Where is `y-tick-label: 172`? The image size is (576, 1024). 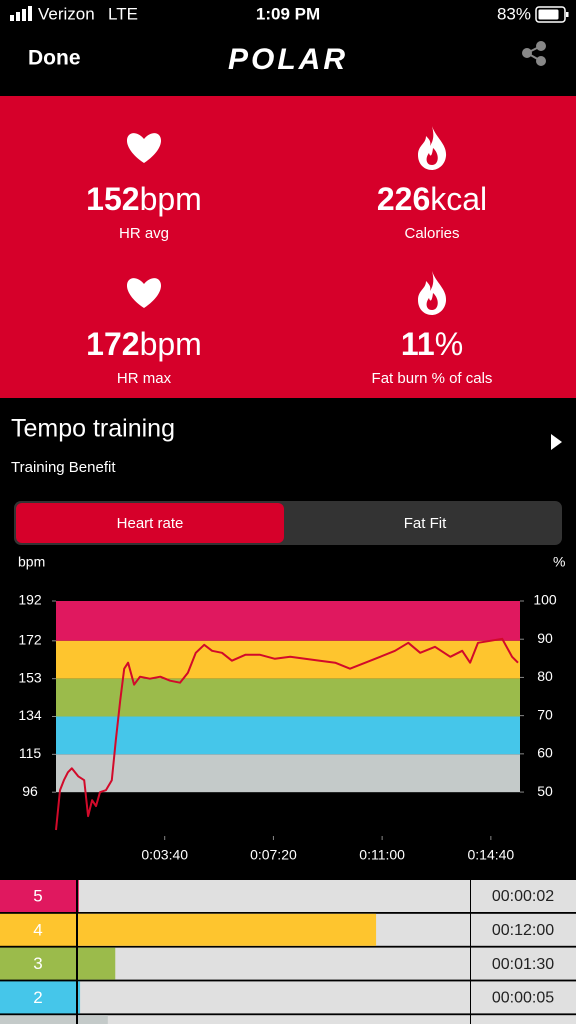
y-tick-label: 172 is located at coordinates (30, 640).